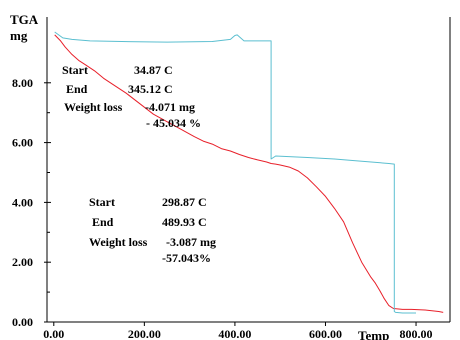  What do you see at coordinates (150, 89) in the screenshot?
I see `annotation-1-end-value: 345.12 C` at bounding box center [150, 89].